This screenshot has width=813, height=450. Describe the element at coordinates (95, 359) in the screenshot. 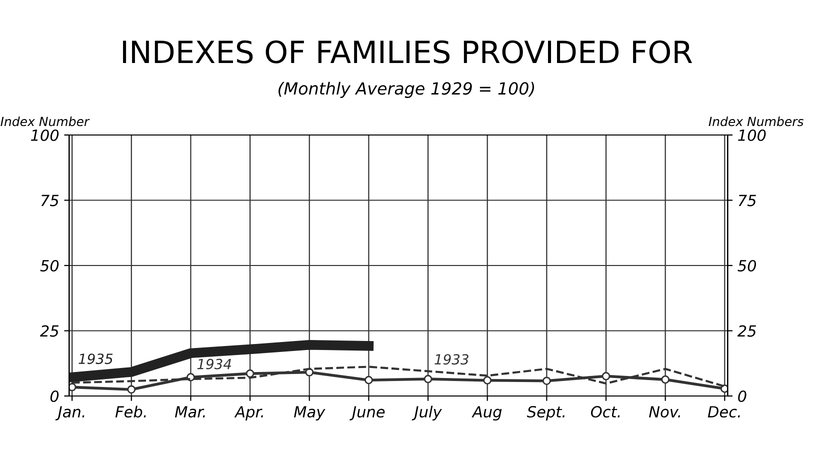

I see `series-label: 1935` at that location.